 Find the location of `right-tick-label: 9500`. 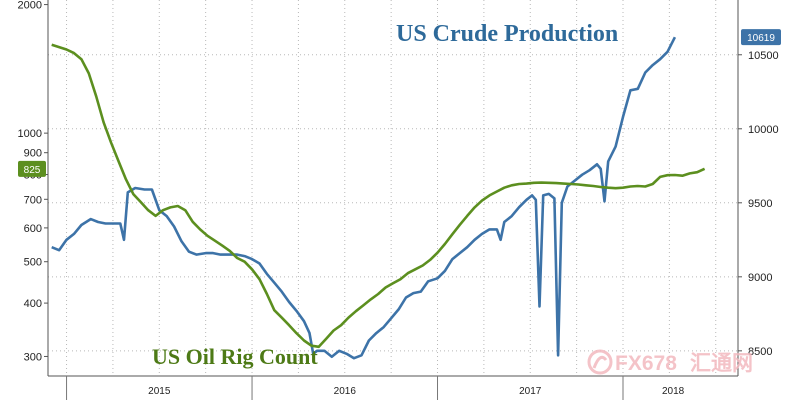

right-tick-label: 9500 is located at coordinates (760, 204).